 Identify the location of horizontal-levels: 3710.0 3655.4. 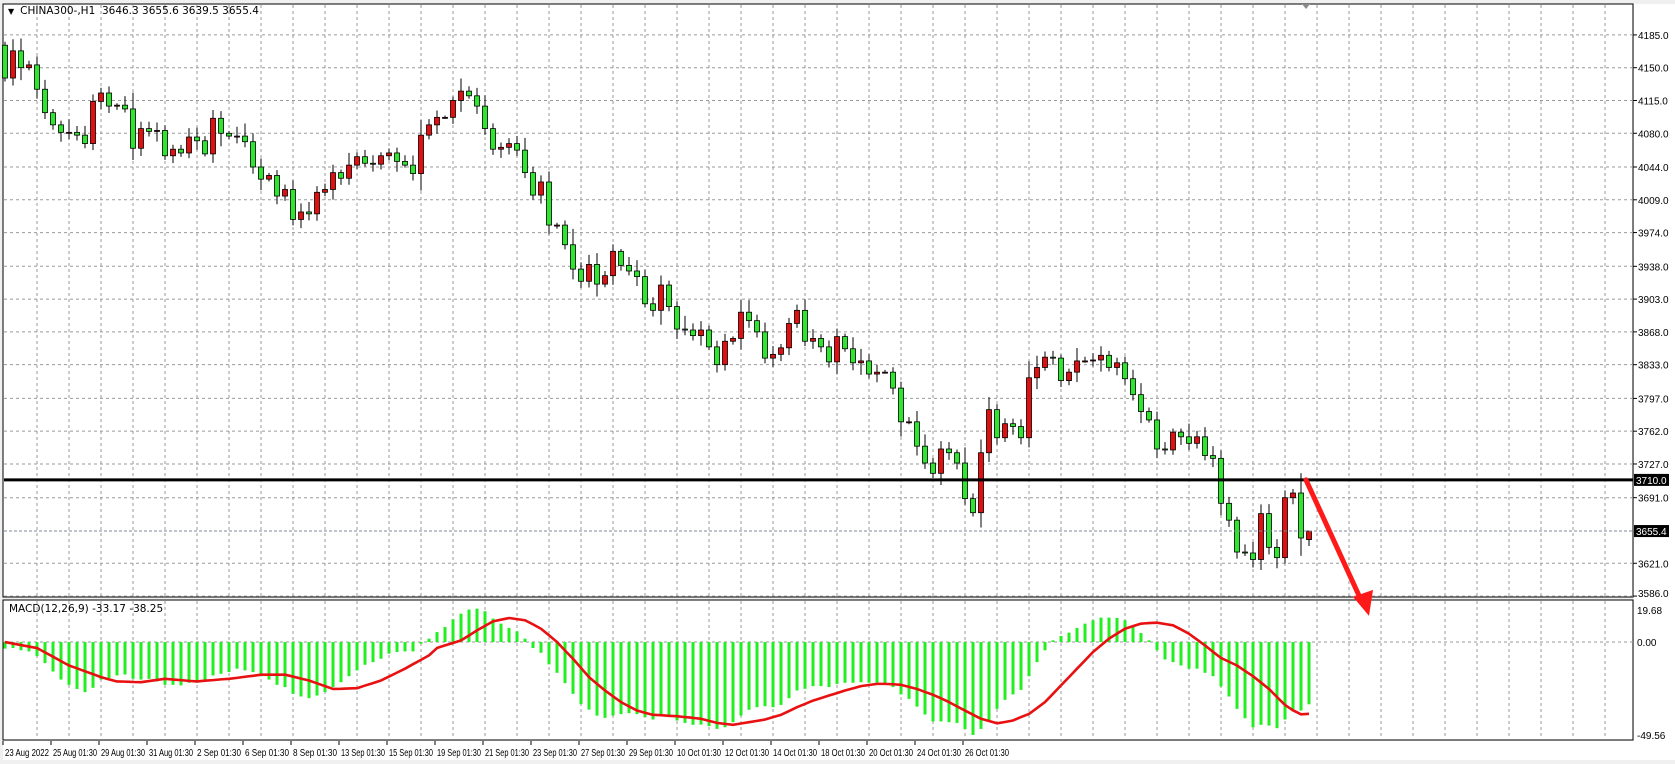
(836, 505).